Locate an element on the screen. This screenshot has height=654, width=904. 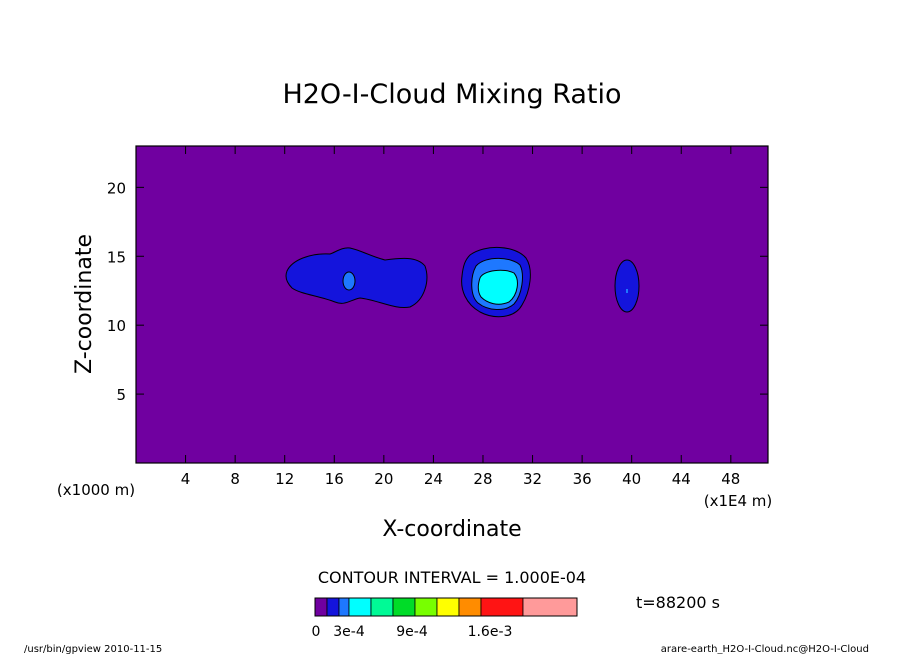
x-tick-label: 20 is located at coordinates (383, 479).